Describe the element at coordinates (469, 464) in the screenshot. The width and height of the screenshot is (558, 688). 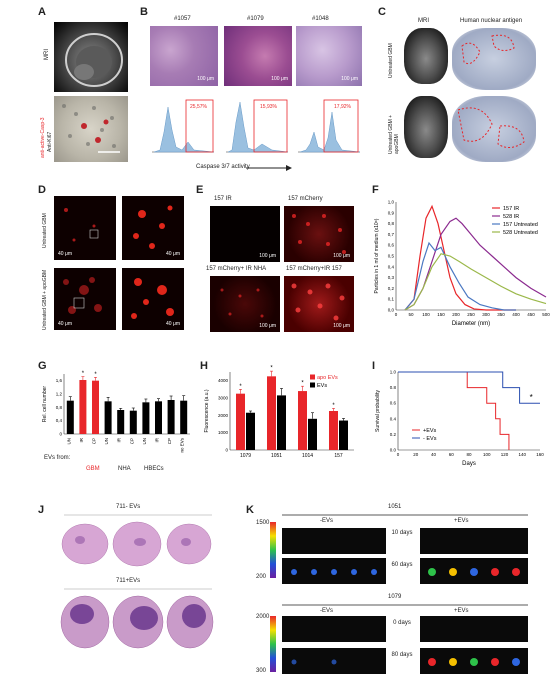
I see `i-xlabel: Days` at that location.